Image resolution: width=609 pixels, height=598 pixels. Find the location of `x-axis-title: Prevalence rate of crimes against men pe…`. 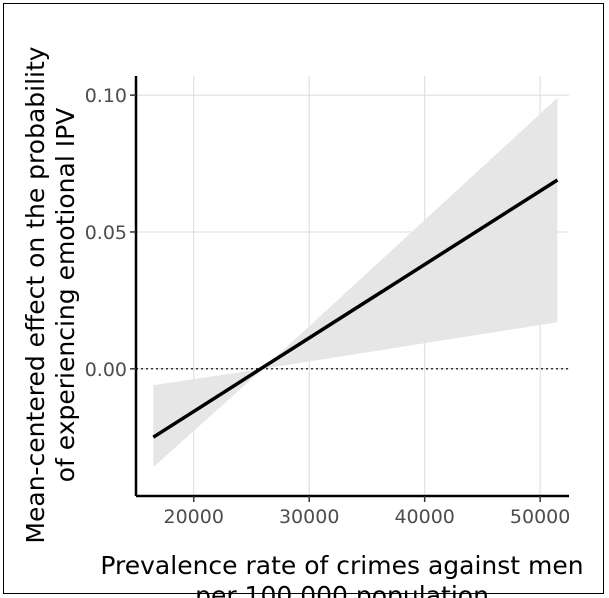

x-axis-title: Prevalence rate of crimes against men pe… is located at coordinates (341, 574).